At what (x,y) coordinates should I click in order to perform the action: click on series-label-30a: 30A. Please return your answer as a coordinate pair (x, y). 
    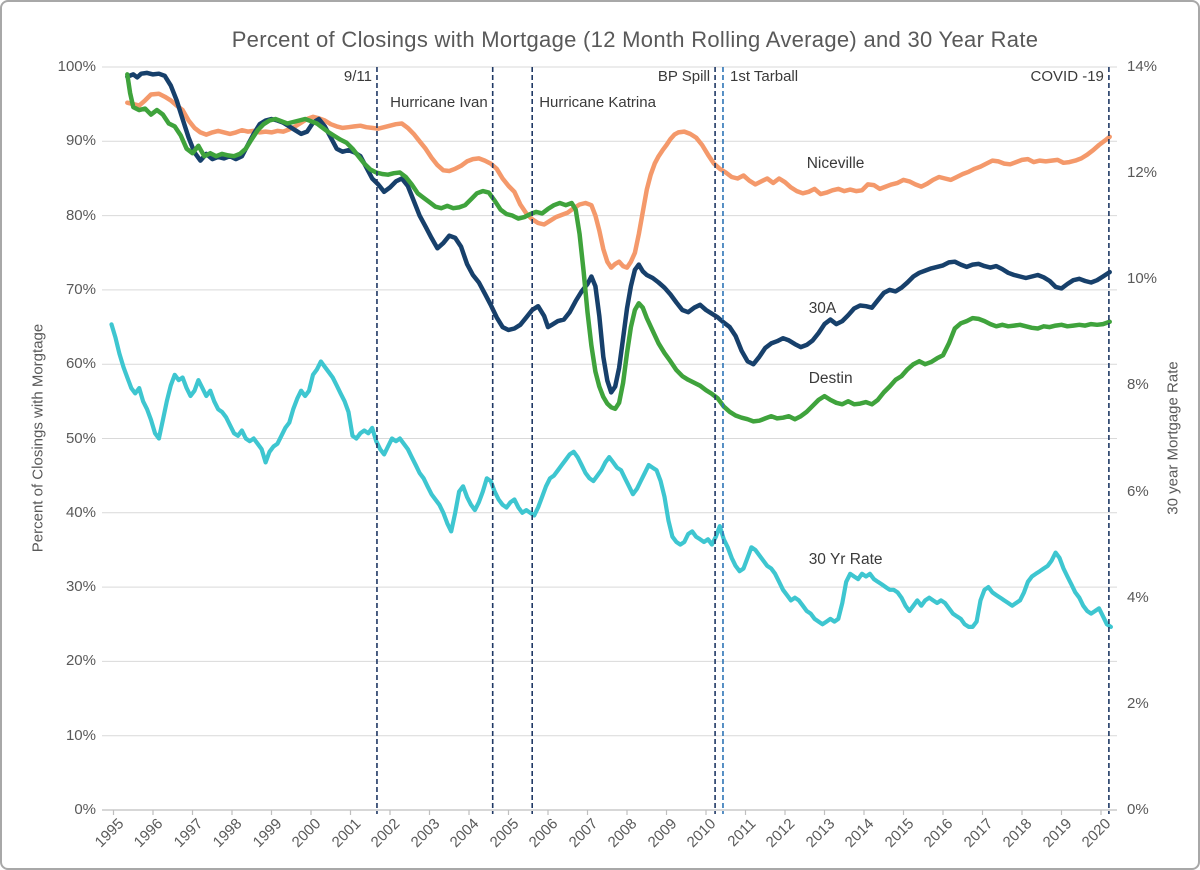
    Looking at the image, I should click on (822, 309).